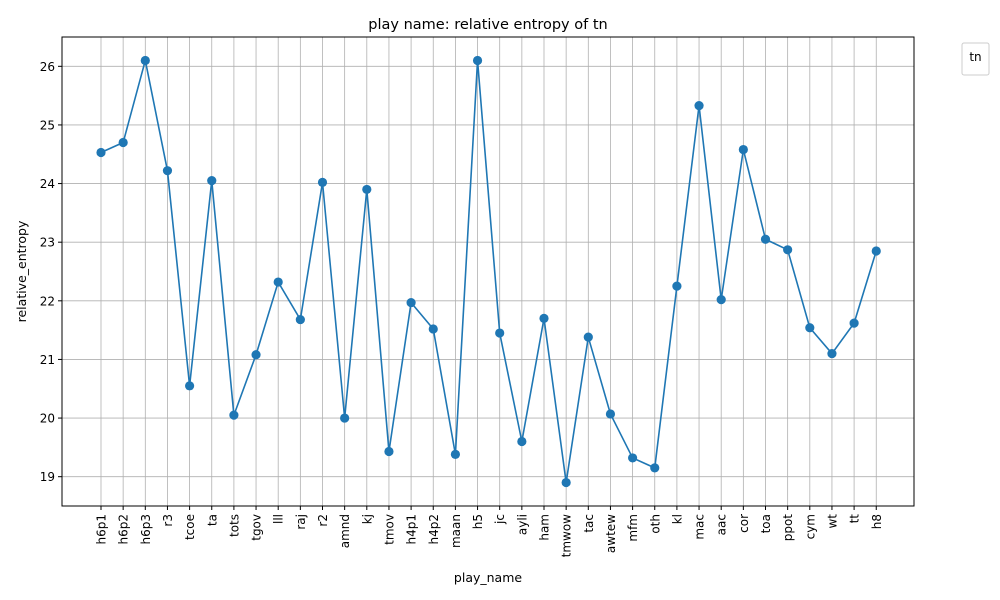 Image resolution: width=1000 pixels, height=600 pixels. Describe the element at coordinates (677, 519) in the screenshot. I see `x-tick-label: kl` at that location.